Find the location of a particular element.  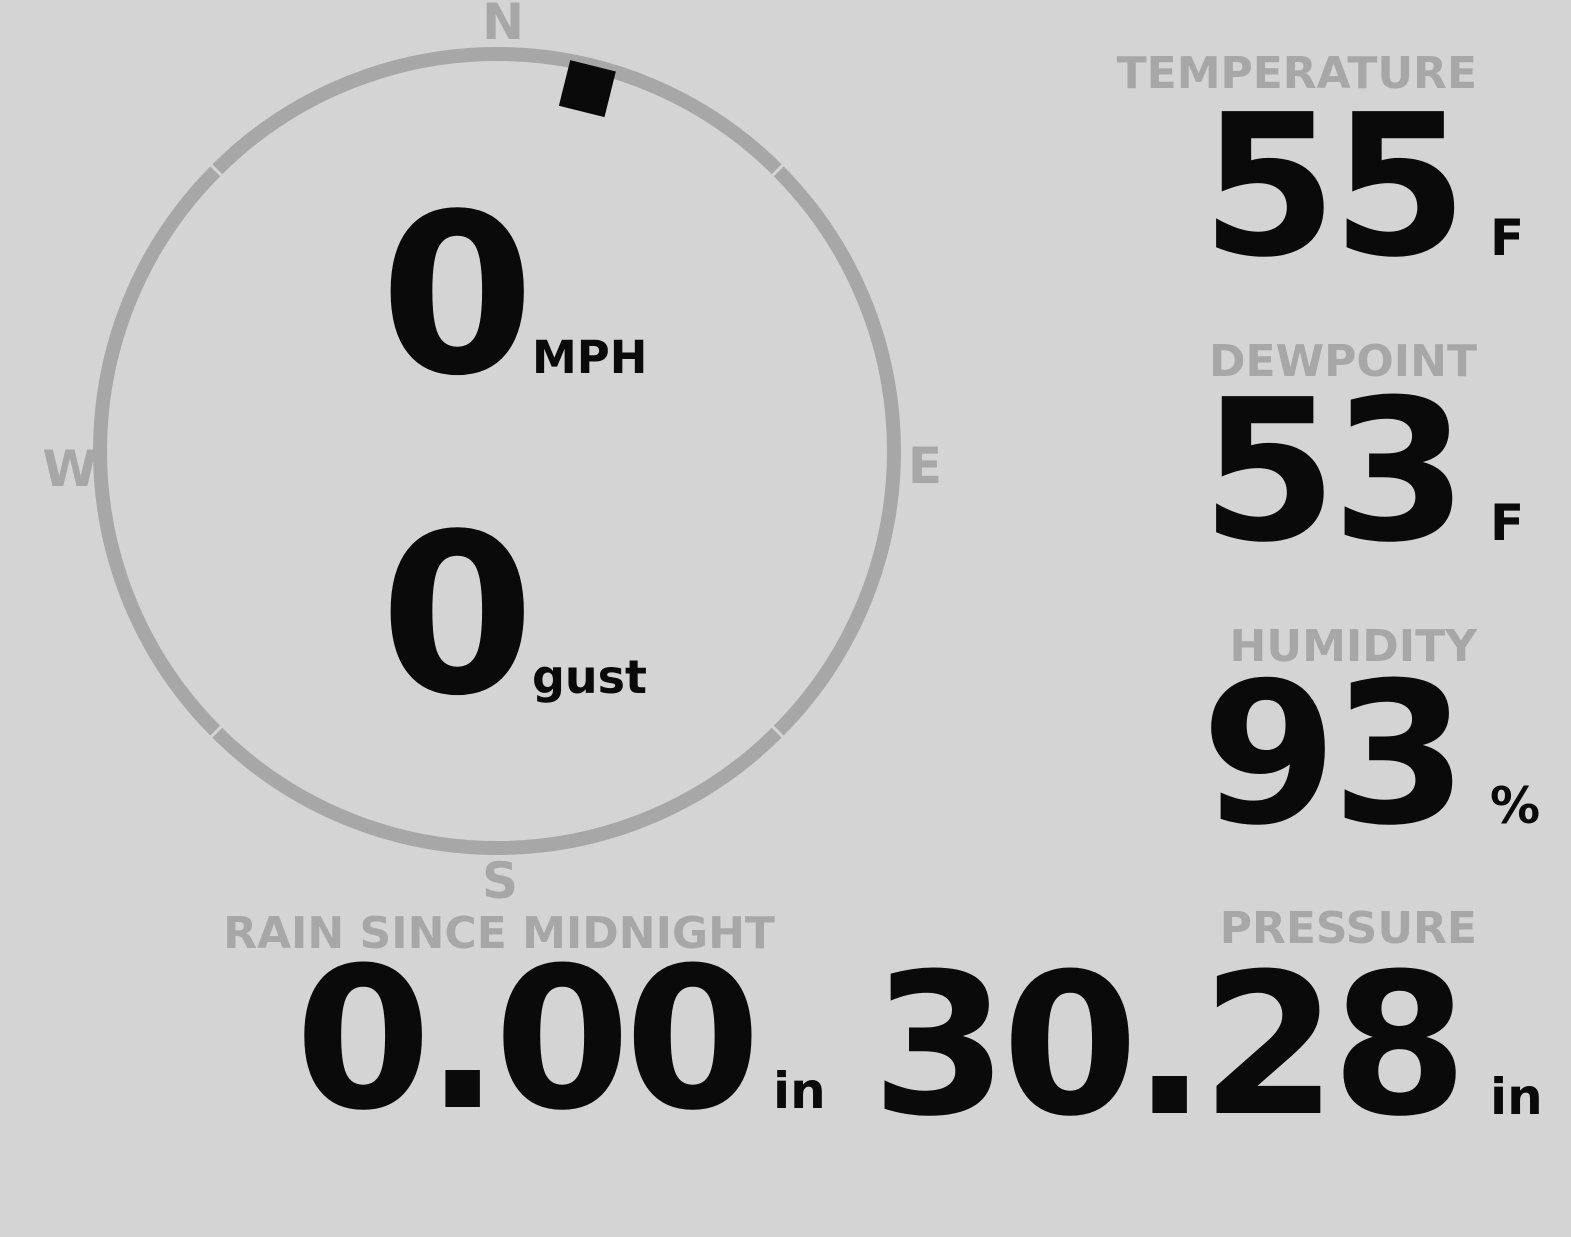

pressure-label: PRESSURE is located at coordinates (1348, 928).